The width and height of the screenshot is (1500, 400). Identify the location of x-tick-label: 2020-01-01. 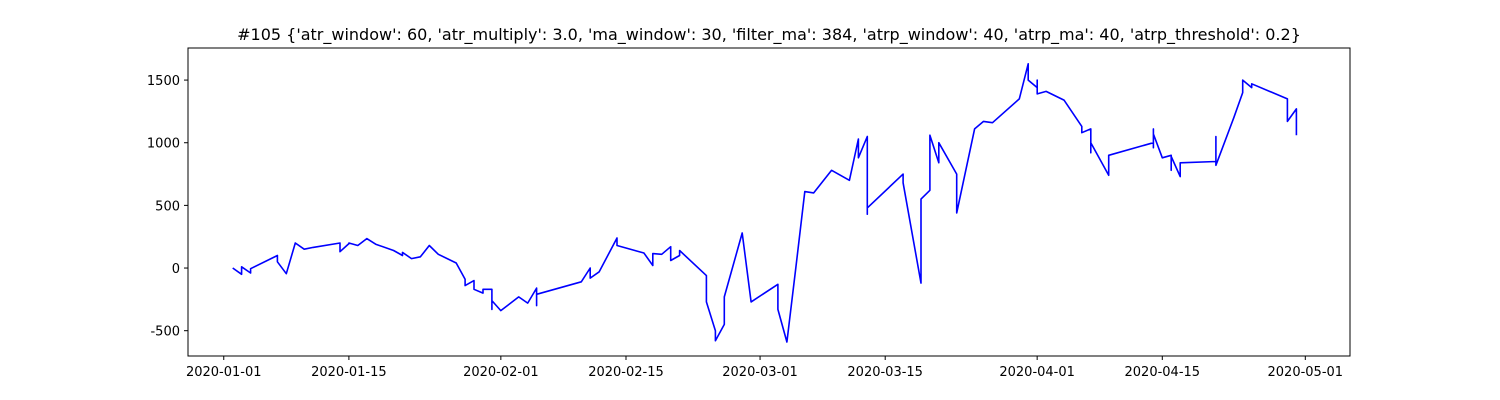
(224, 372).